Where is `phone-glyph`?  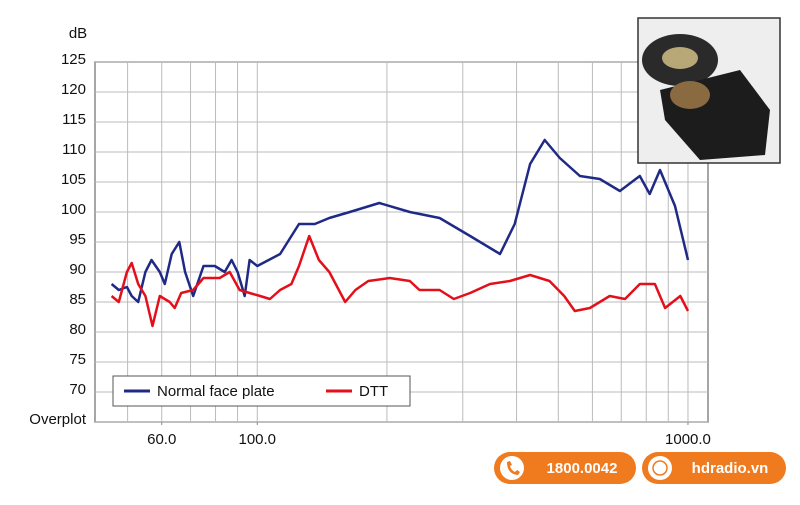 phone-glyph is located at coordinates (513, 468).